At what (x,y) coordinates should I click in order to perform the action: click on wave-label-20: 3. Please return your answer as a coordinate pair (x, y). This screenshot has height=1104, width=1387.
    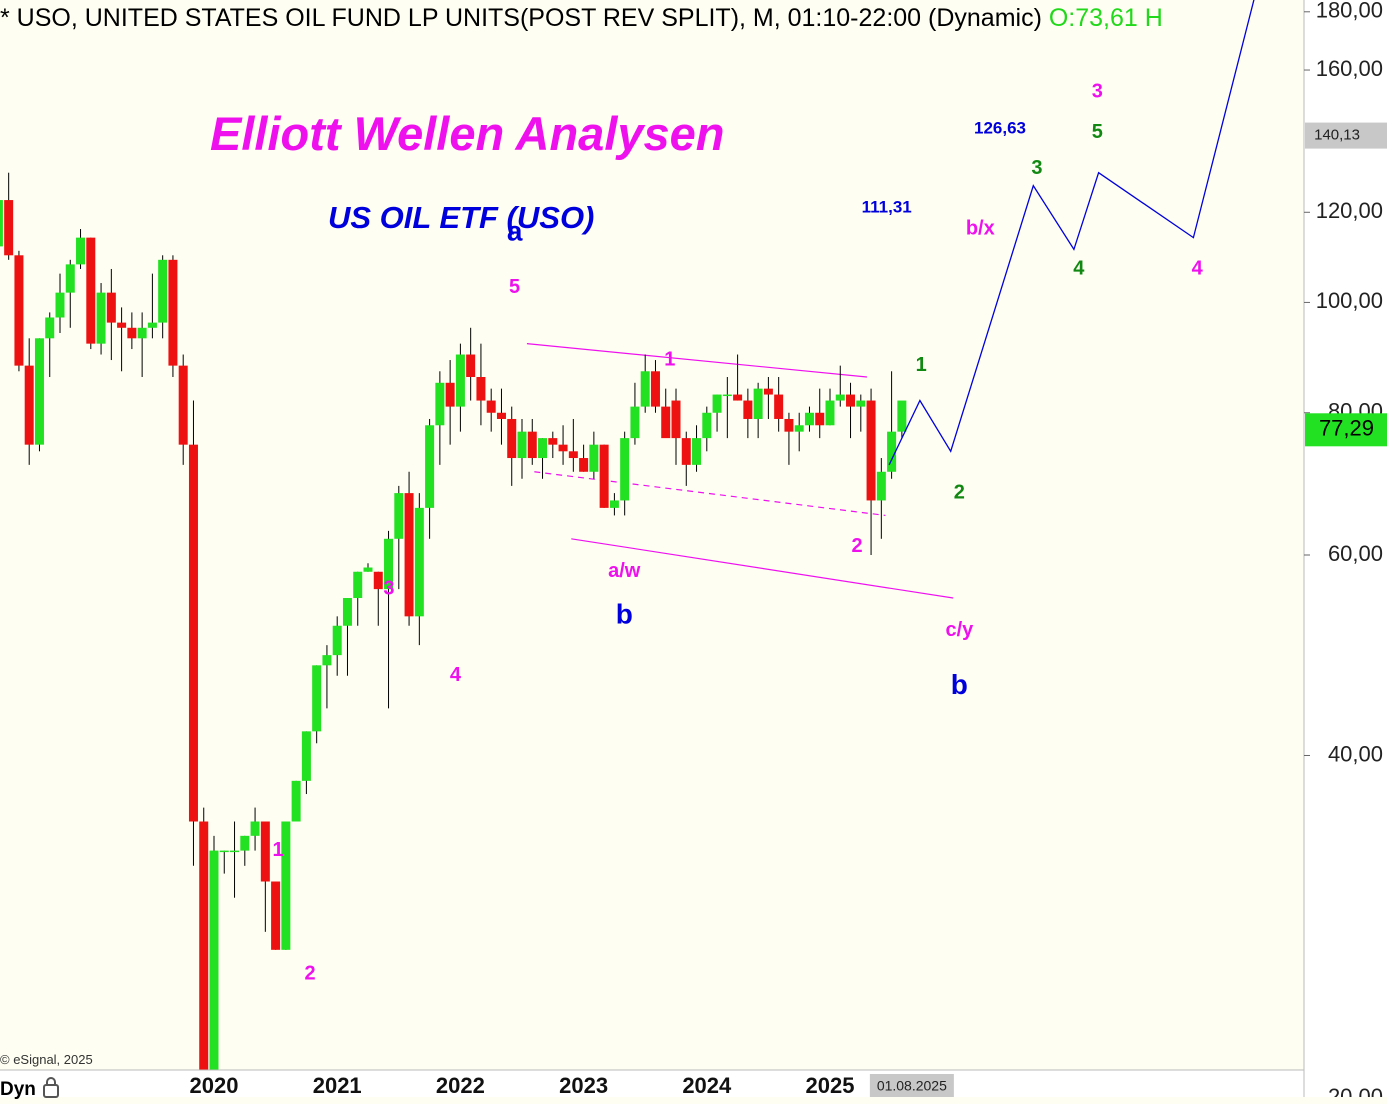
    Looking at the image, I should click on (1097, 91).